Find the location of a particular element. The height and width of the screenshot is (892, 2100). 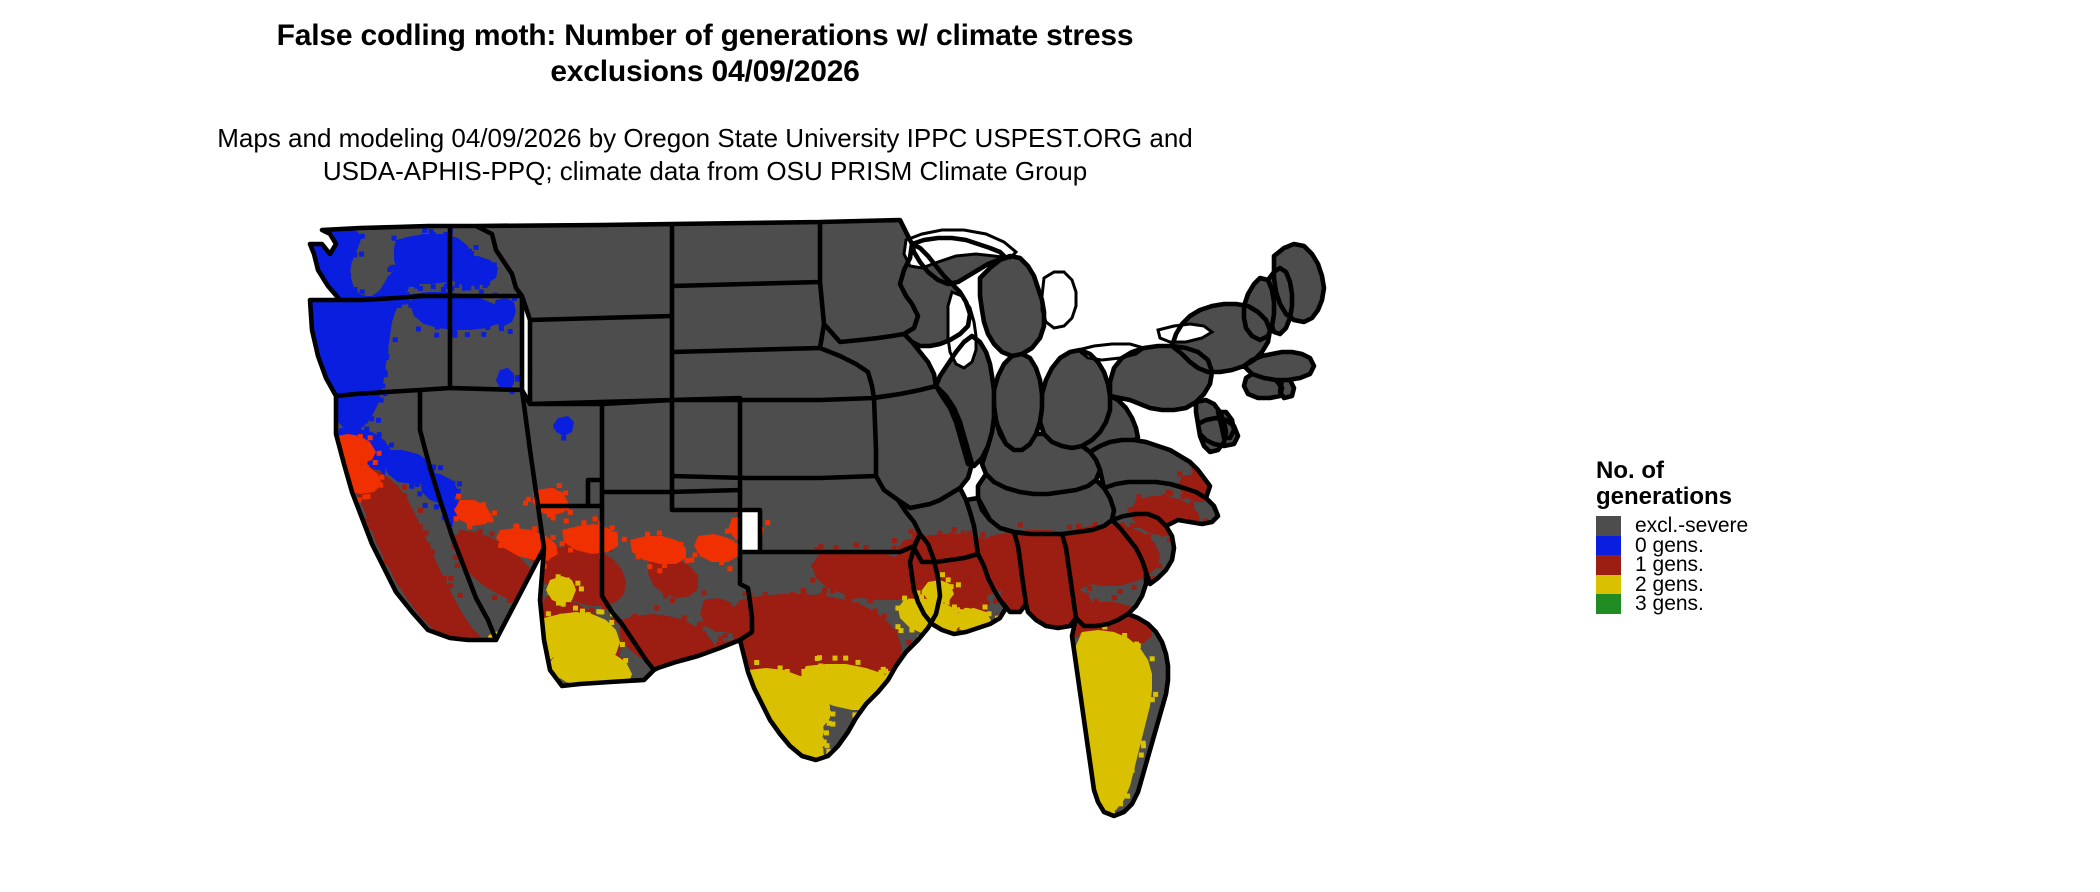

legend-swatch is located at coordinates (1608, 526).